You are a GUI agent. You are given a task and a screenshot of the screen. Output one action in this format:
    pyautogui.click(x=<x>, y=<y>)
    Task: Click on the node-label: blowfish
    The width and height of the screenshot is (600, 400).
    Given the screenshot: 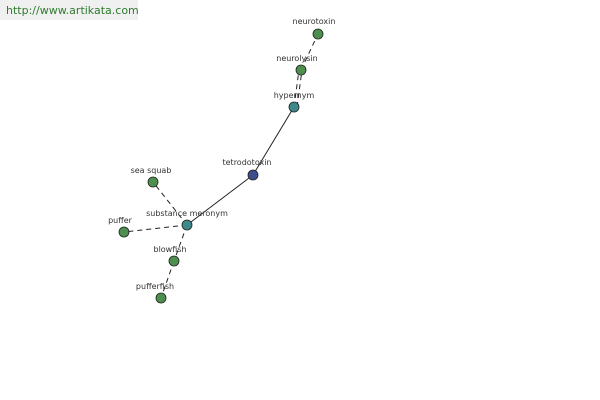 What is the action you would take?
    pyautogui.click(x=169, y=249)
    